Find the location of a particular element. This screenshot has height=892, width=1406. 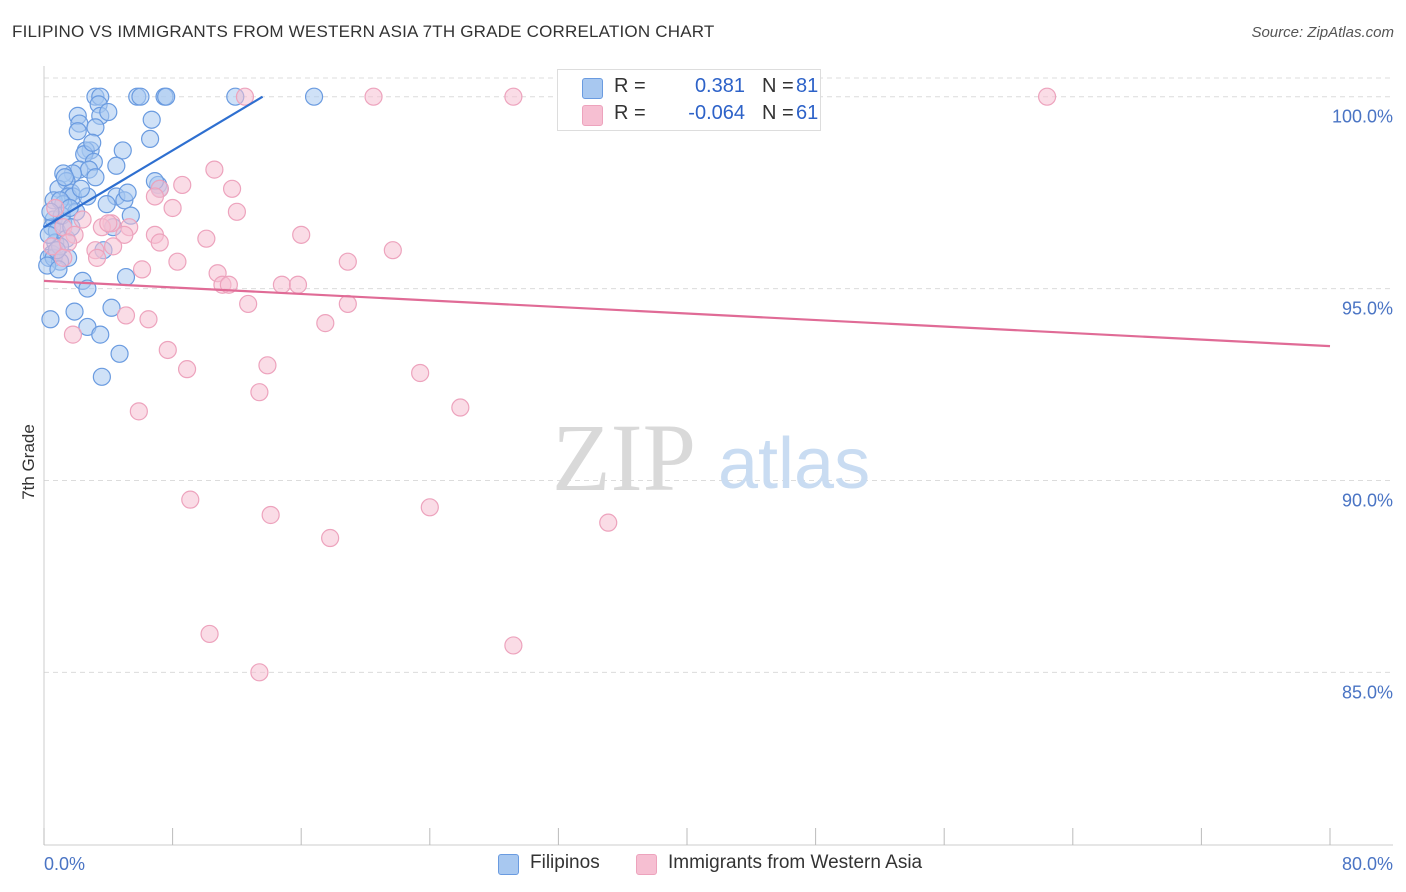

y-tick-labels: 100.0% 95.0% 90.0% 85.0% is located at coordinates (1362, 405).